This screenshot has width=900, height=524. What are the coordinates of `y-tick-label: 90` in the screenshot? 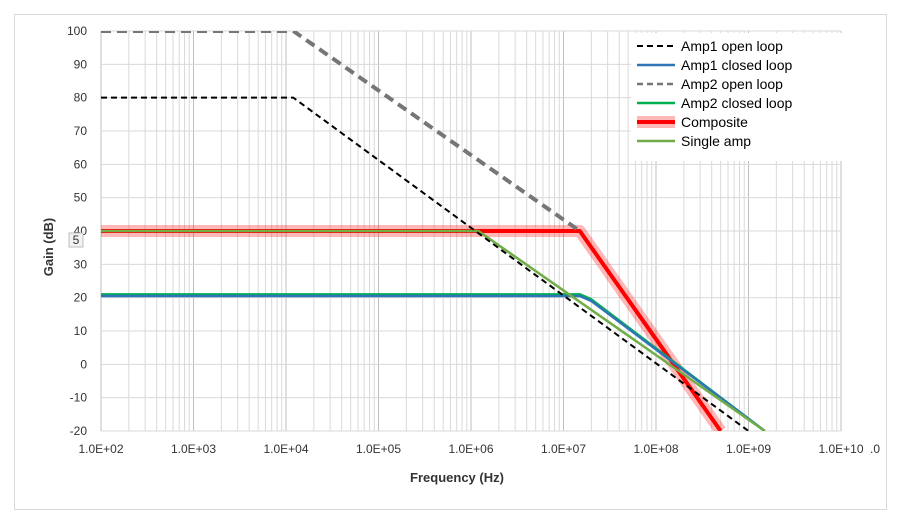 It's located at (81, 64).